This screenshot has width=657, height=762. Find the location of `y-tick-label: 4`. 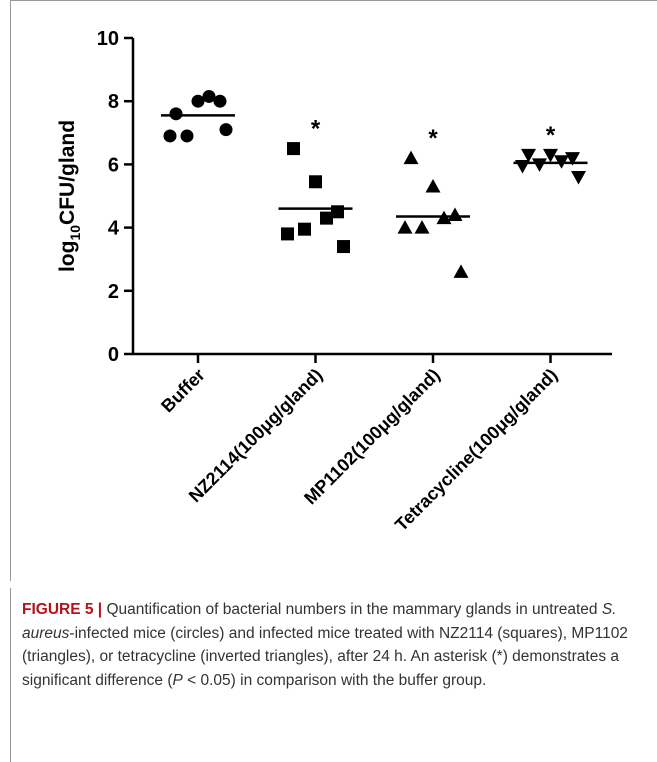

y-tick-label: 4 is located at coordinates (114, 229).